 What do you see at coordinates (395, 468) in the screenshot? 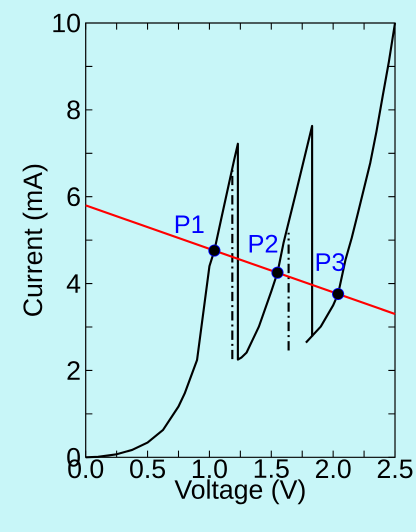
I see `x-tick-label: 2.5` at bounding box center [395, 468].